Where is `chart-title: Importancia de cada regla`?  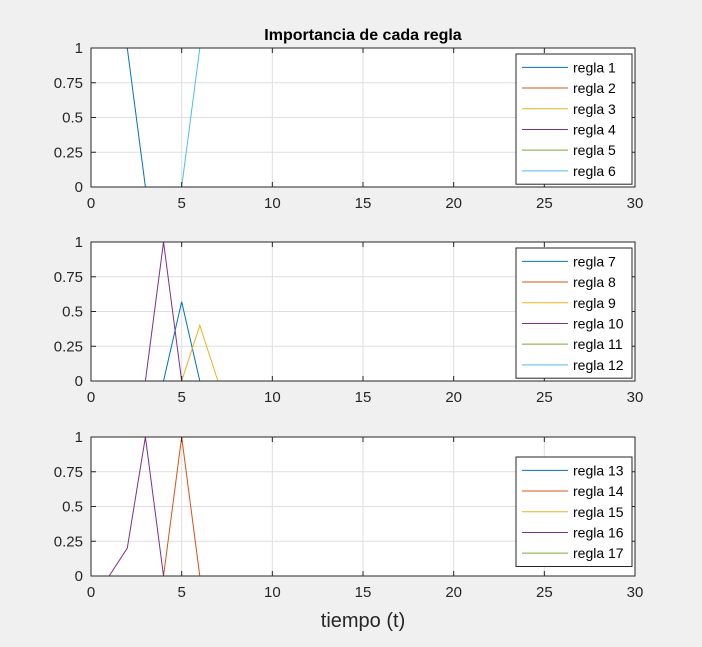
chart-title: Importancia de cada regla is located at coordinates (363, 35).